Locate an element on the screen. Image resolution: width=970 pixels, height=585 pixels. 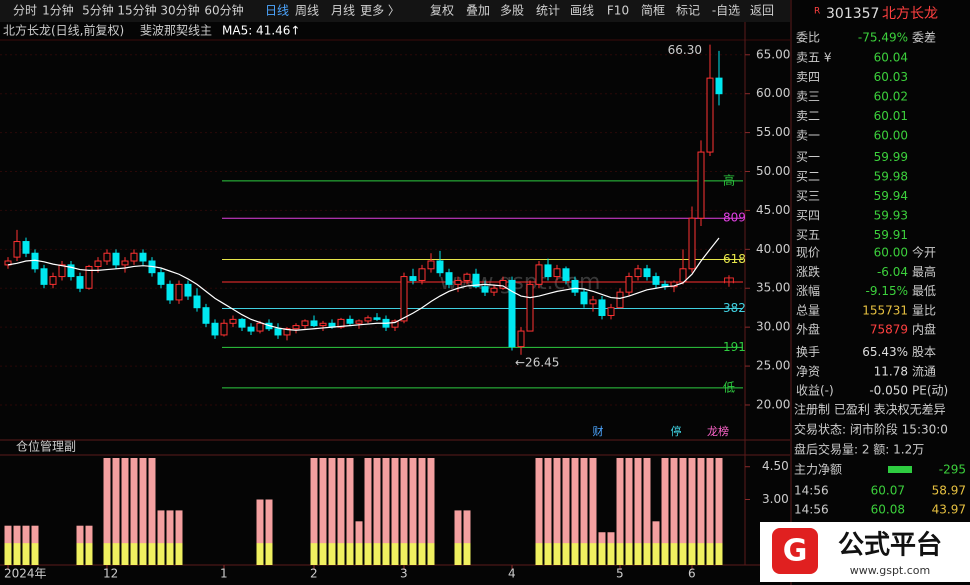
toolbar-button: 复权 is located at coordinates (442, 11).